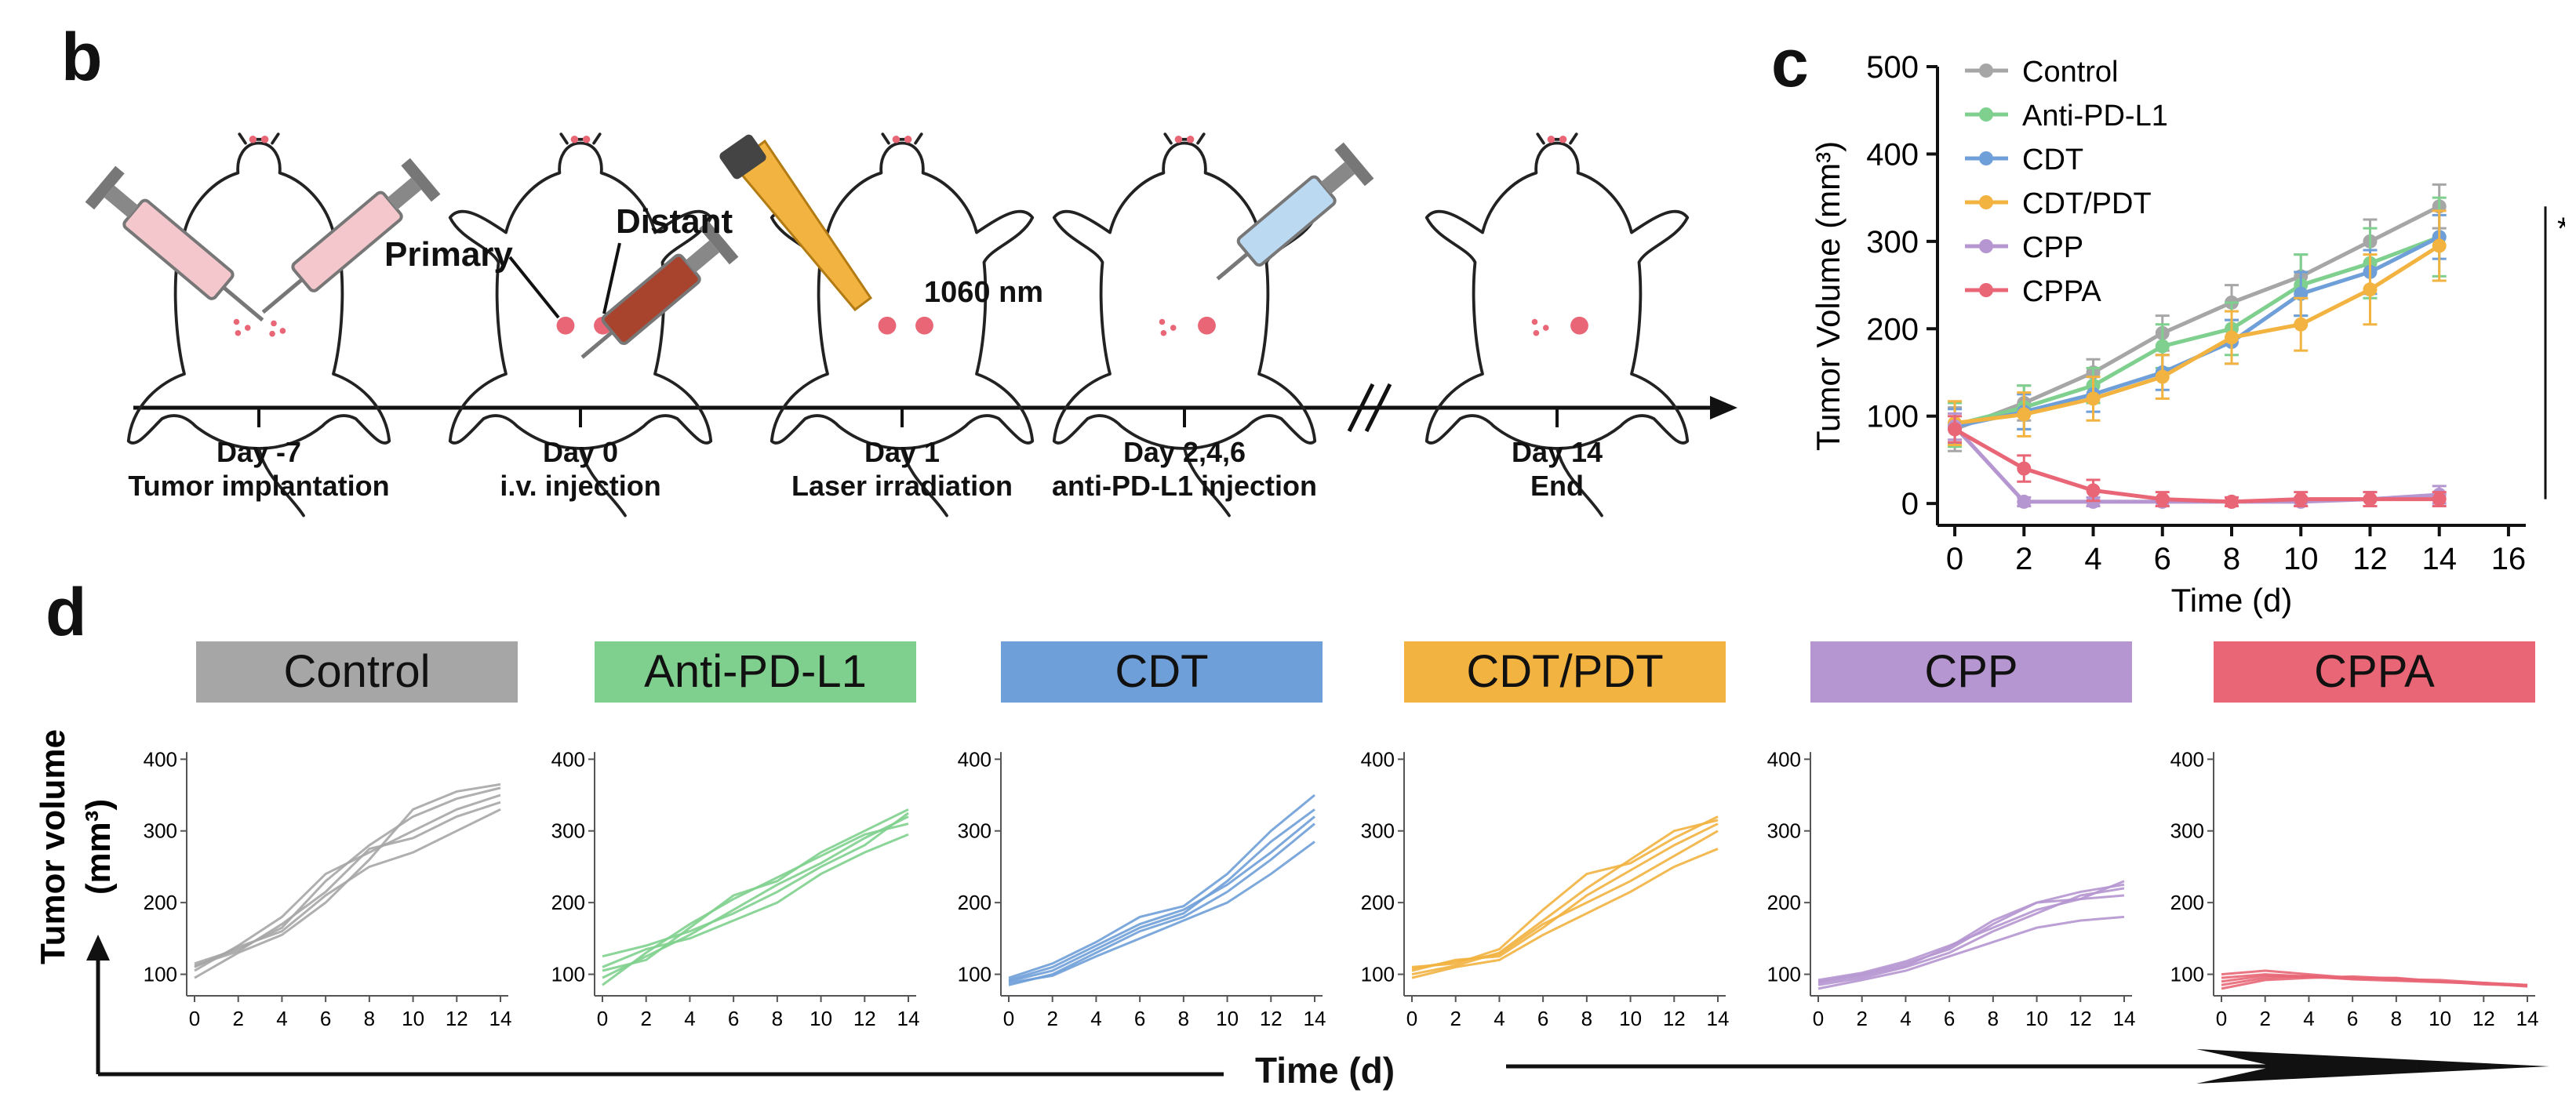 The width and height of the screenshot is (2576, 1104). What do you see at coordinates (674, 221) in the screenshot?
I see `distant-tumor-label: Distant` at bounding box center [674, 221].